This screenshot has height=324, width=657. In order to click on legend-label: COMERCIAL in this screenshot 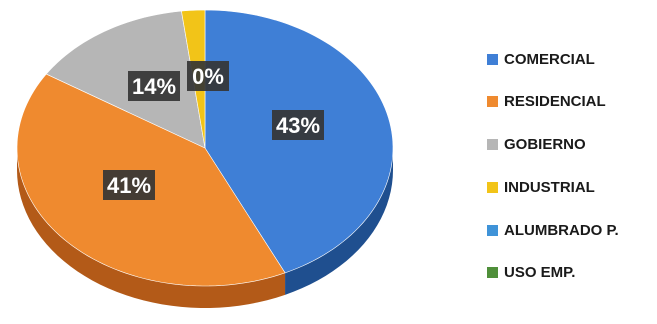, I will do `click(549, 59)`.